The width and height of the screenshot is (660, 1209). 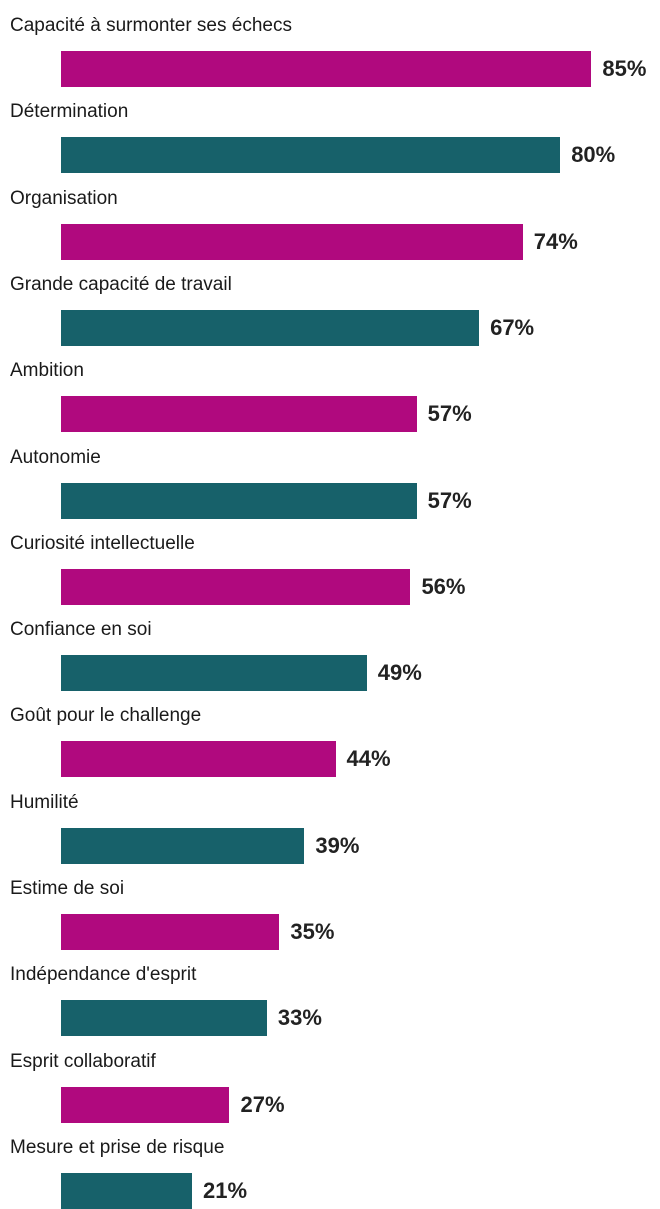 What do you see at coordinates (121, 284) in the screenshot?
I see `category-label: Grande capacité de travail` at bounding box center [121, 284].